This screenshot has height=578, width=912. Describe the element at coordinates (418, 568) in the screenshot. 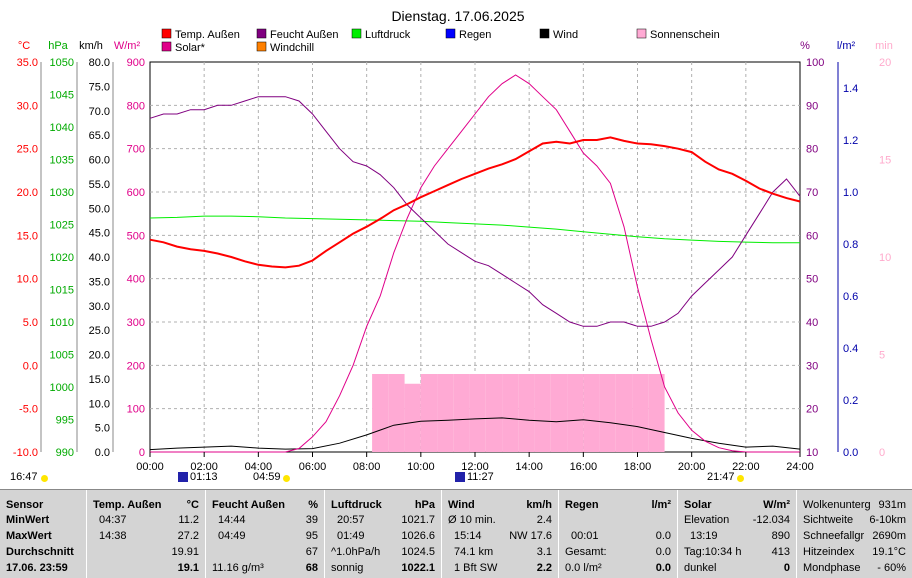

I see `pressure-now-value: 1022.1` at that location.